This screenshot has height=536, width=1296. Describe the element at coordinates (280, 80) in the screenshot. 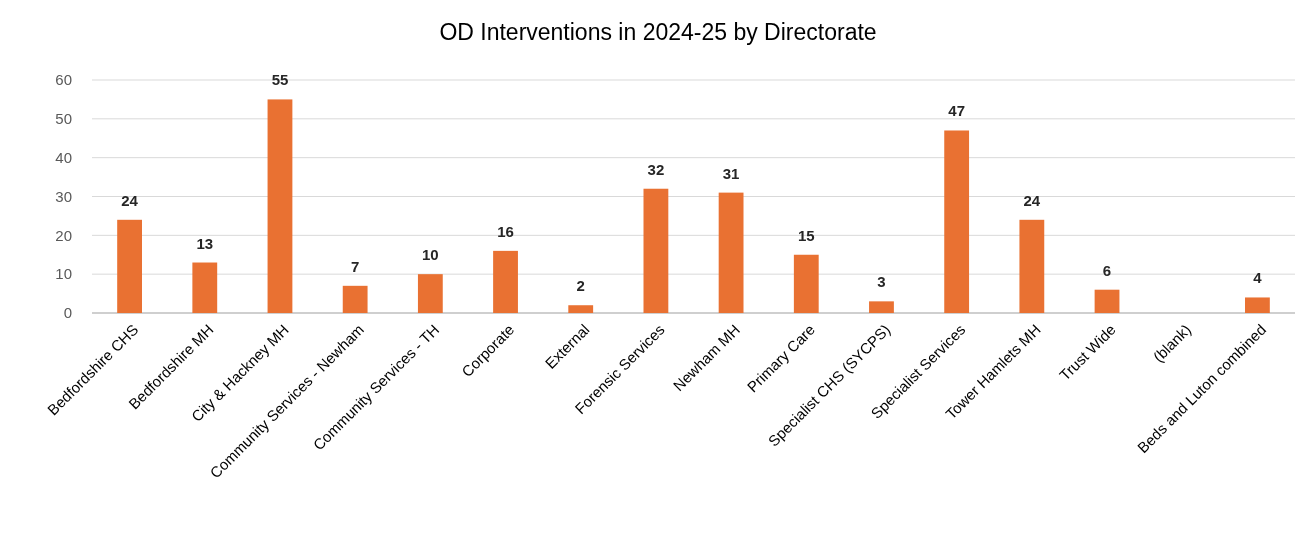

I see `data-label: 55` at that location.